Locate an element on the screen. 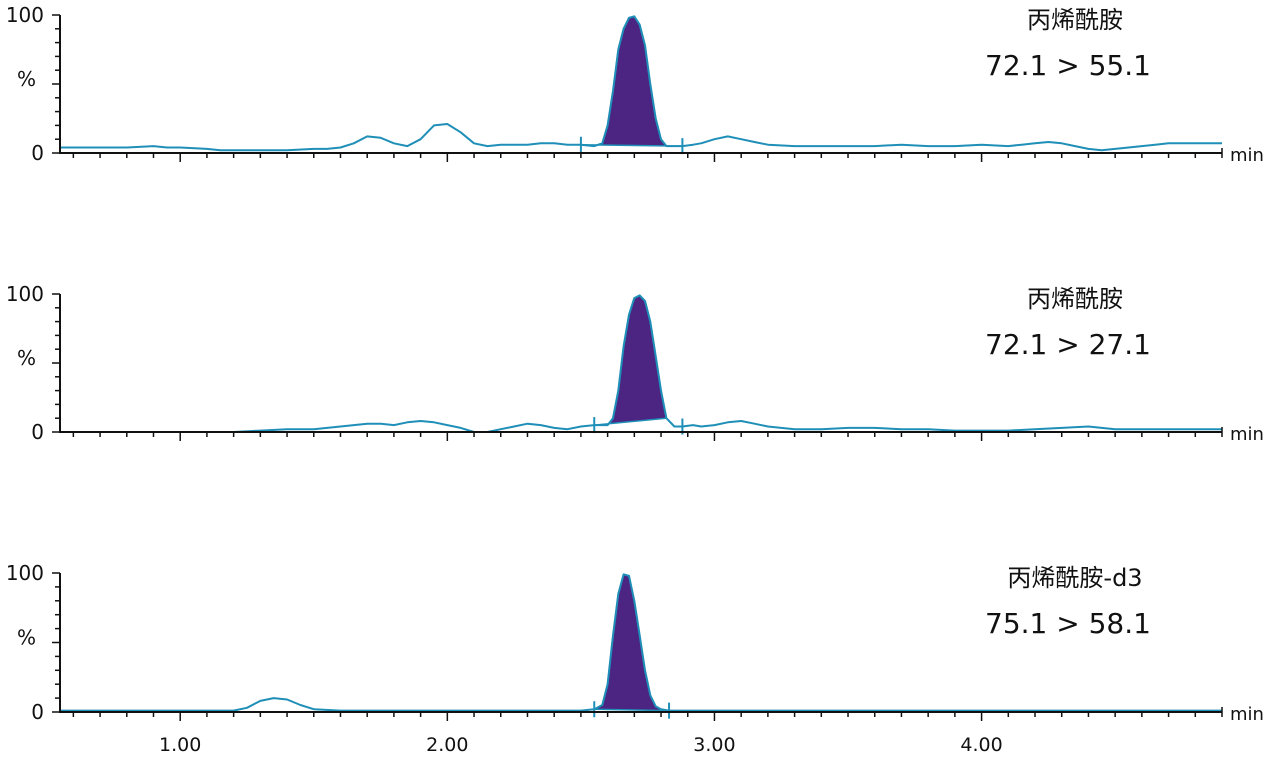  x-tick-label: 3.00 is located at coordinates (714, 745).